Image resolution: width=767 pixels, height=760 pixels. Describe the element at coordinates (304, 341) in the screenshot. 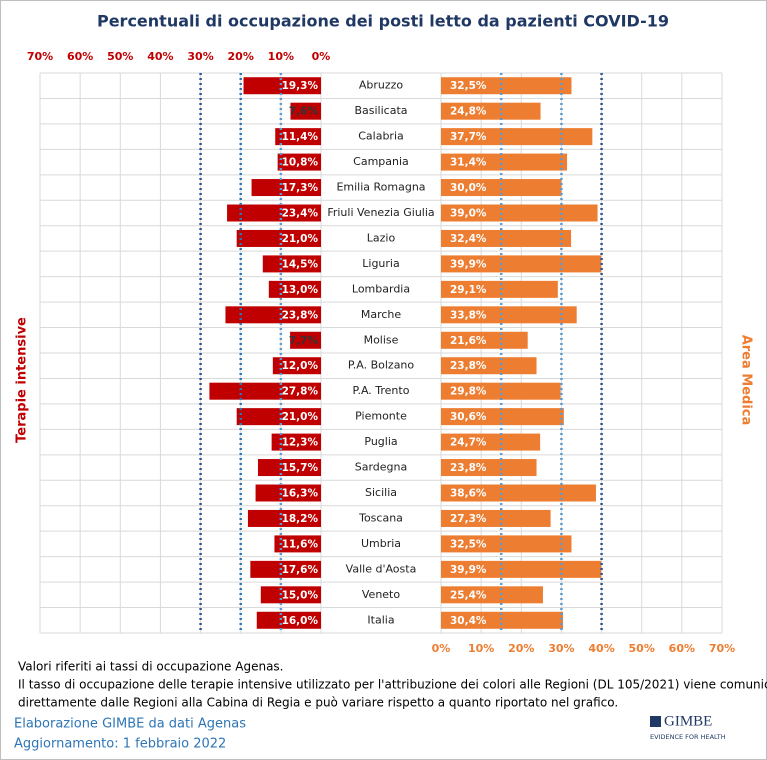

I see `value-label: 7,7%` at that location.